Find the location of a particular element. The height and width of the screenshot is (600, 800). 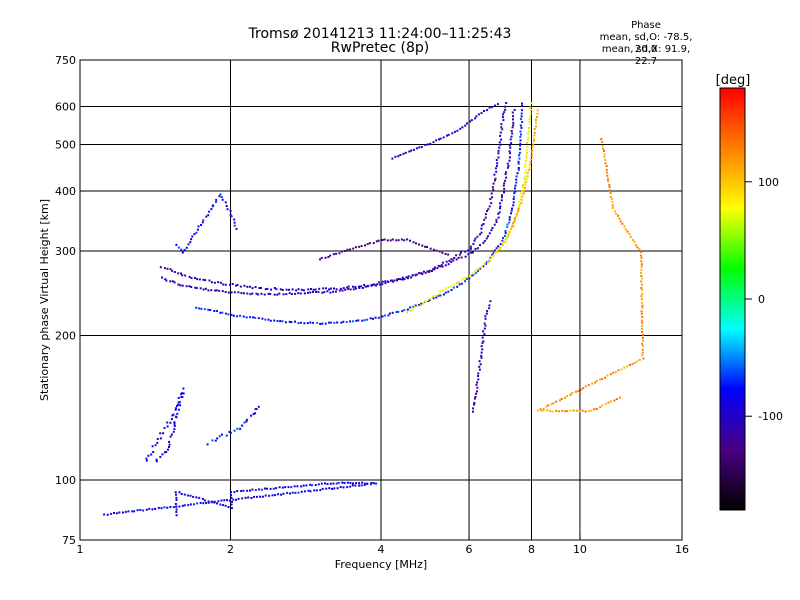

colorbar-label: [deg] is located at coordinates (733, 80).